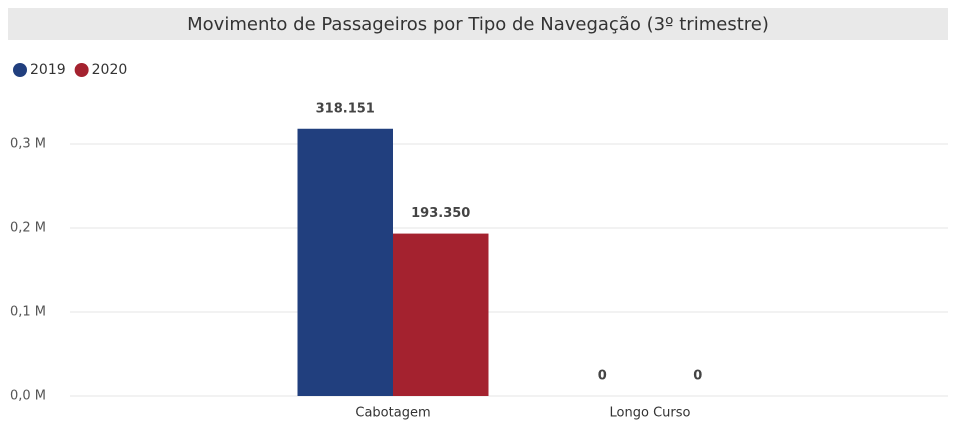 The height and width of the screenshot is (427, 956). Describe the element at coordinates (345, 108) in the screenshot. I see `value-label: 318.151` at that location.